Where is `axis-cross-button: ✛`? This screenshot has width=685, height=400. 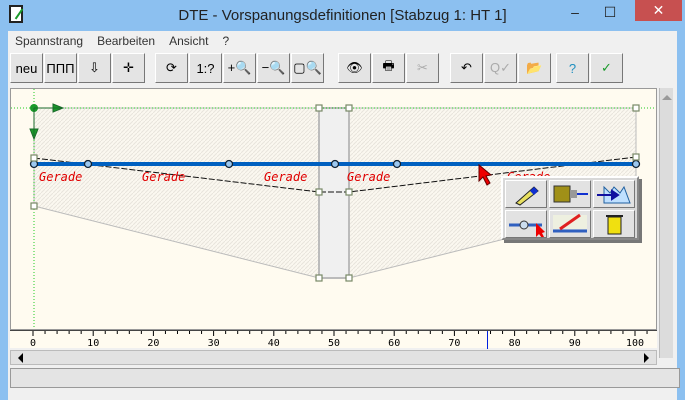
axis-cross-button: ✛ is located at coordinates (128, 68).